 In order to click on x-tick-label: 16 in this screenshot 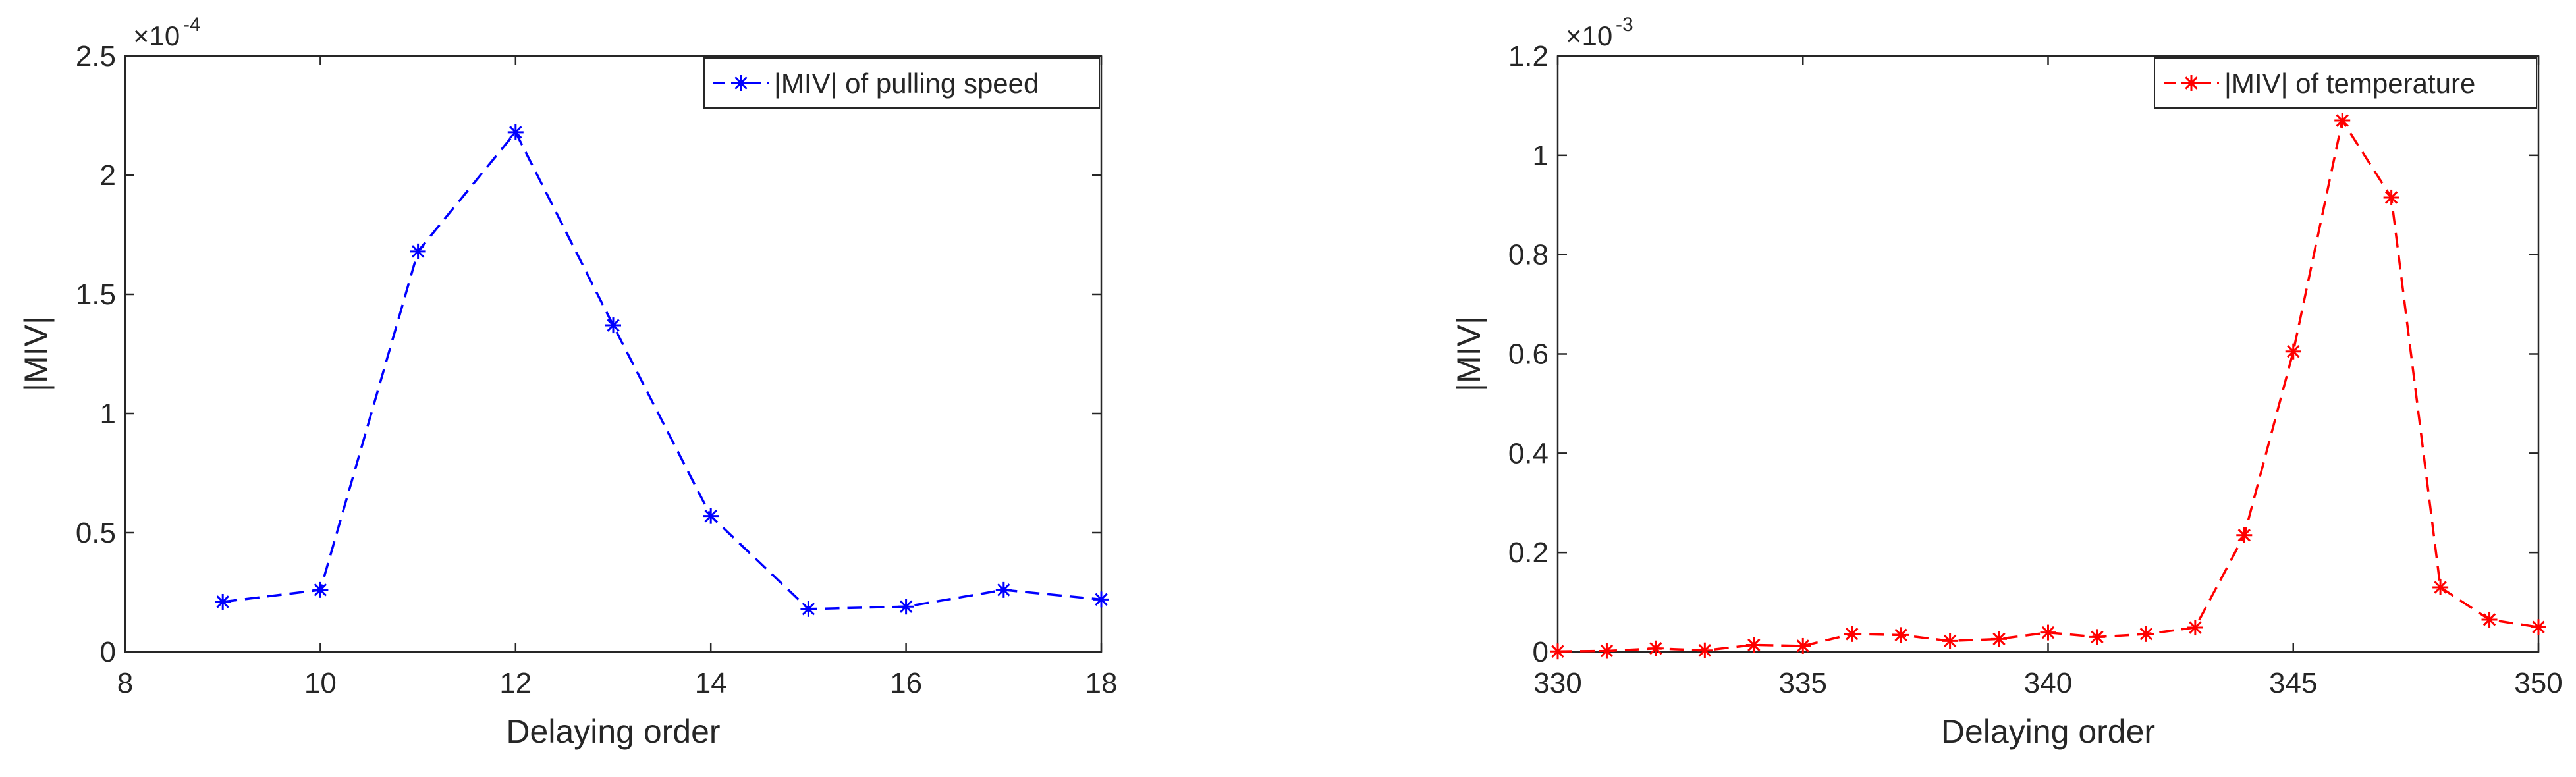, I will do `click(906, 683)`.